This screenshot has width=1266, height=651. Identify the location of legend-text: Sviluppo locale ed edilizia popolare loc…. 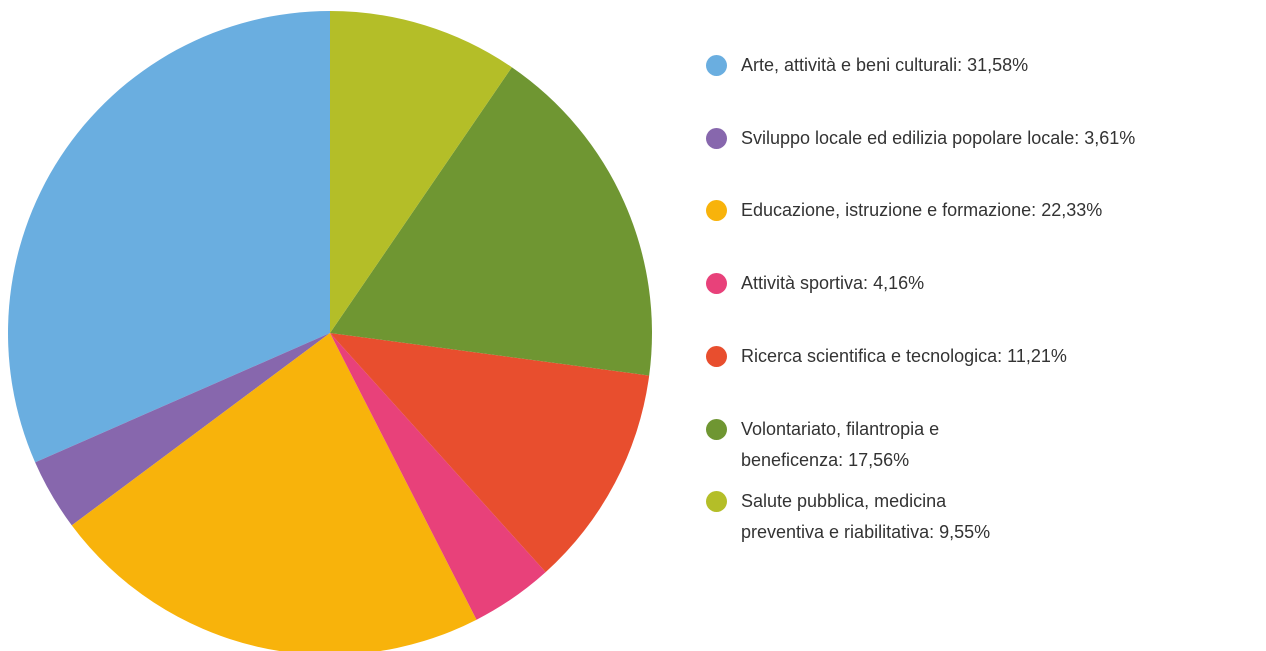
(938, 138).